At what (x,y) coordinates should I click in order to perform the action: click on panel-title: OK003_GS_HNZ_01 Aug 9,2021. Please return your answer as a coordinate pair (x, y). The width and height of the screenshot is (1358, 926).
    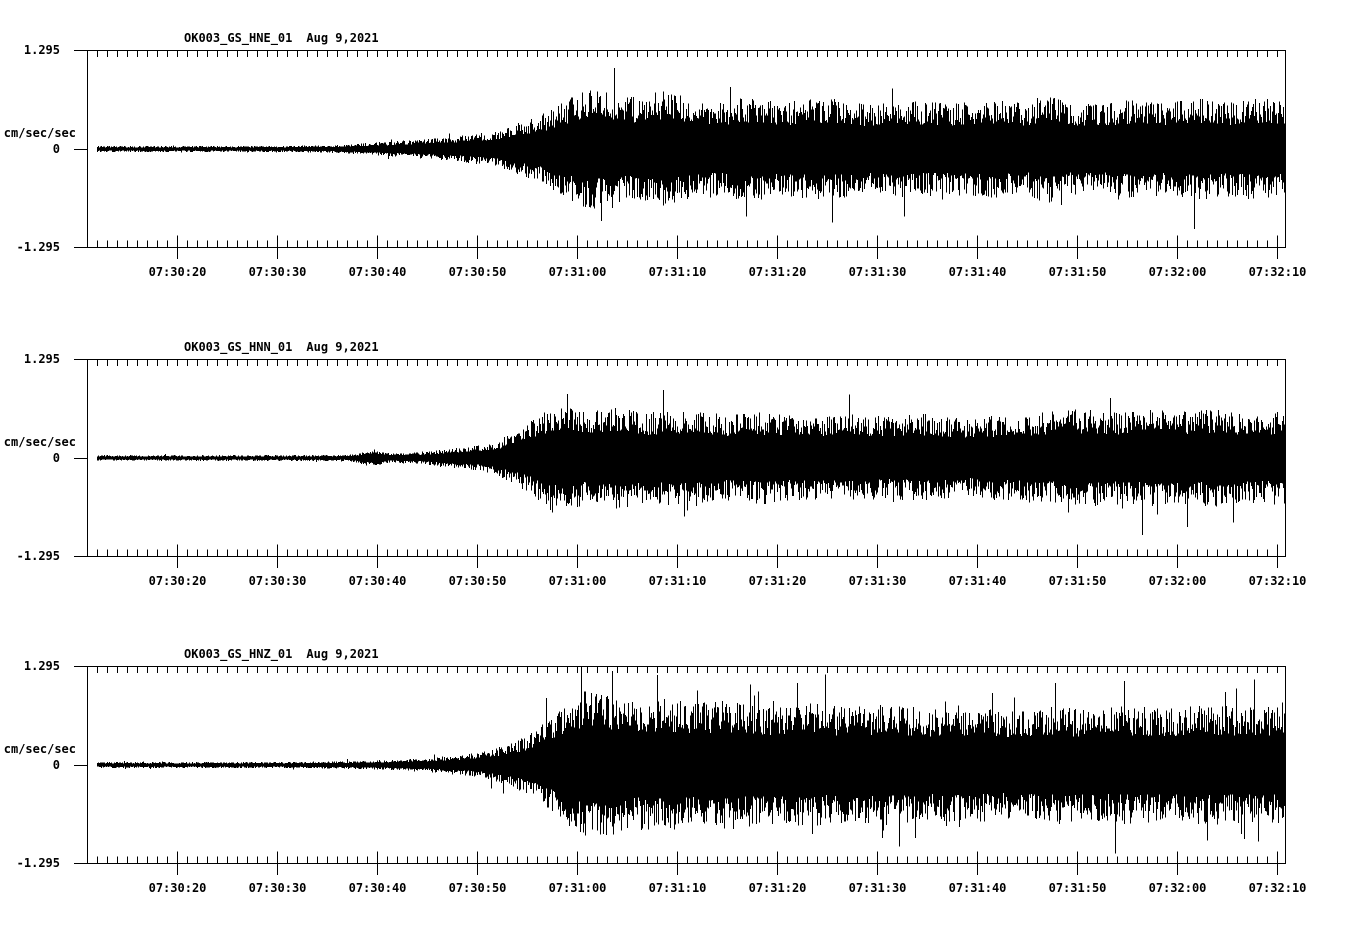
    Looking at the image, I should click on (281, 654).